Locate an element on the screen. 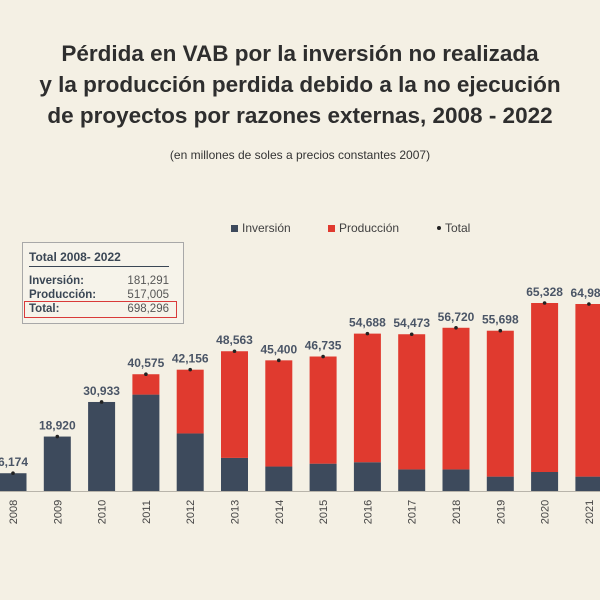 Image resolution: width=600 pixels, height=600 pixels. x-tick-label: 2008 is located at coordinates (14, 512).